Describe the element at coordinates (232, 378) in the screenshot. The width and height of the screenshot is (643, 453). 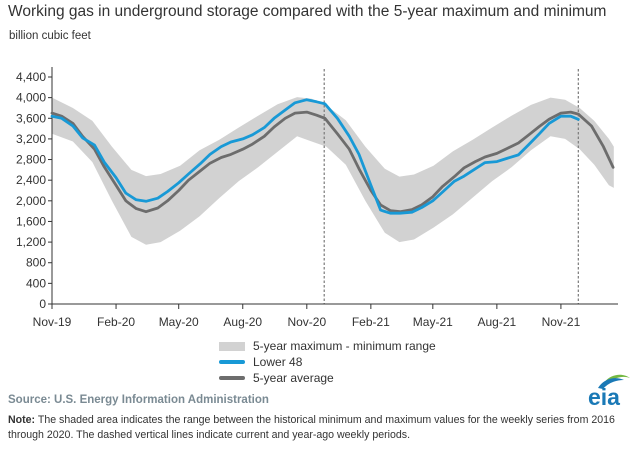
I see `legend-swatch-average` at that location.